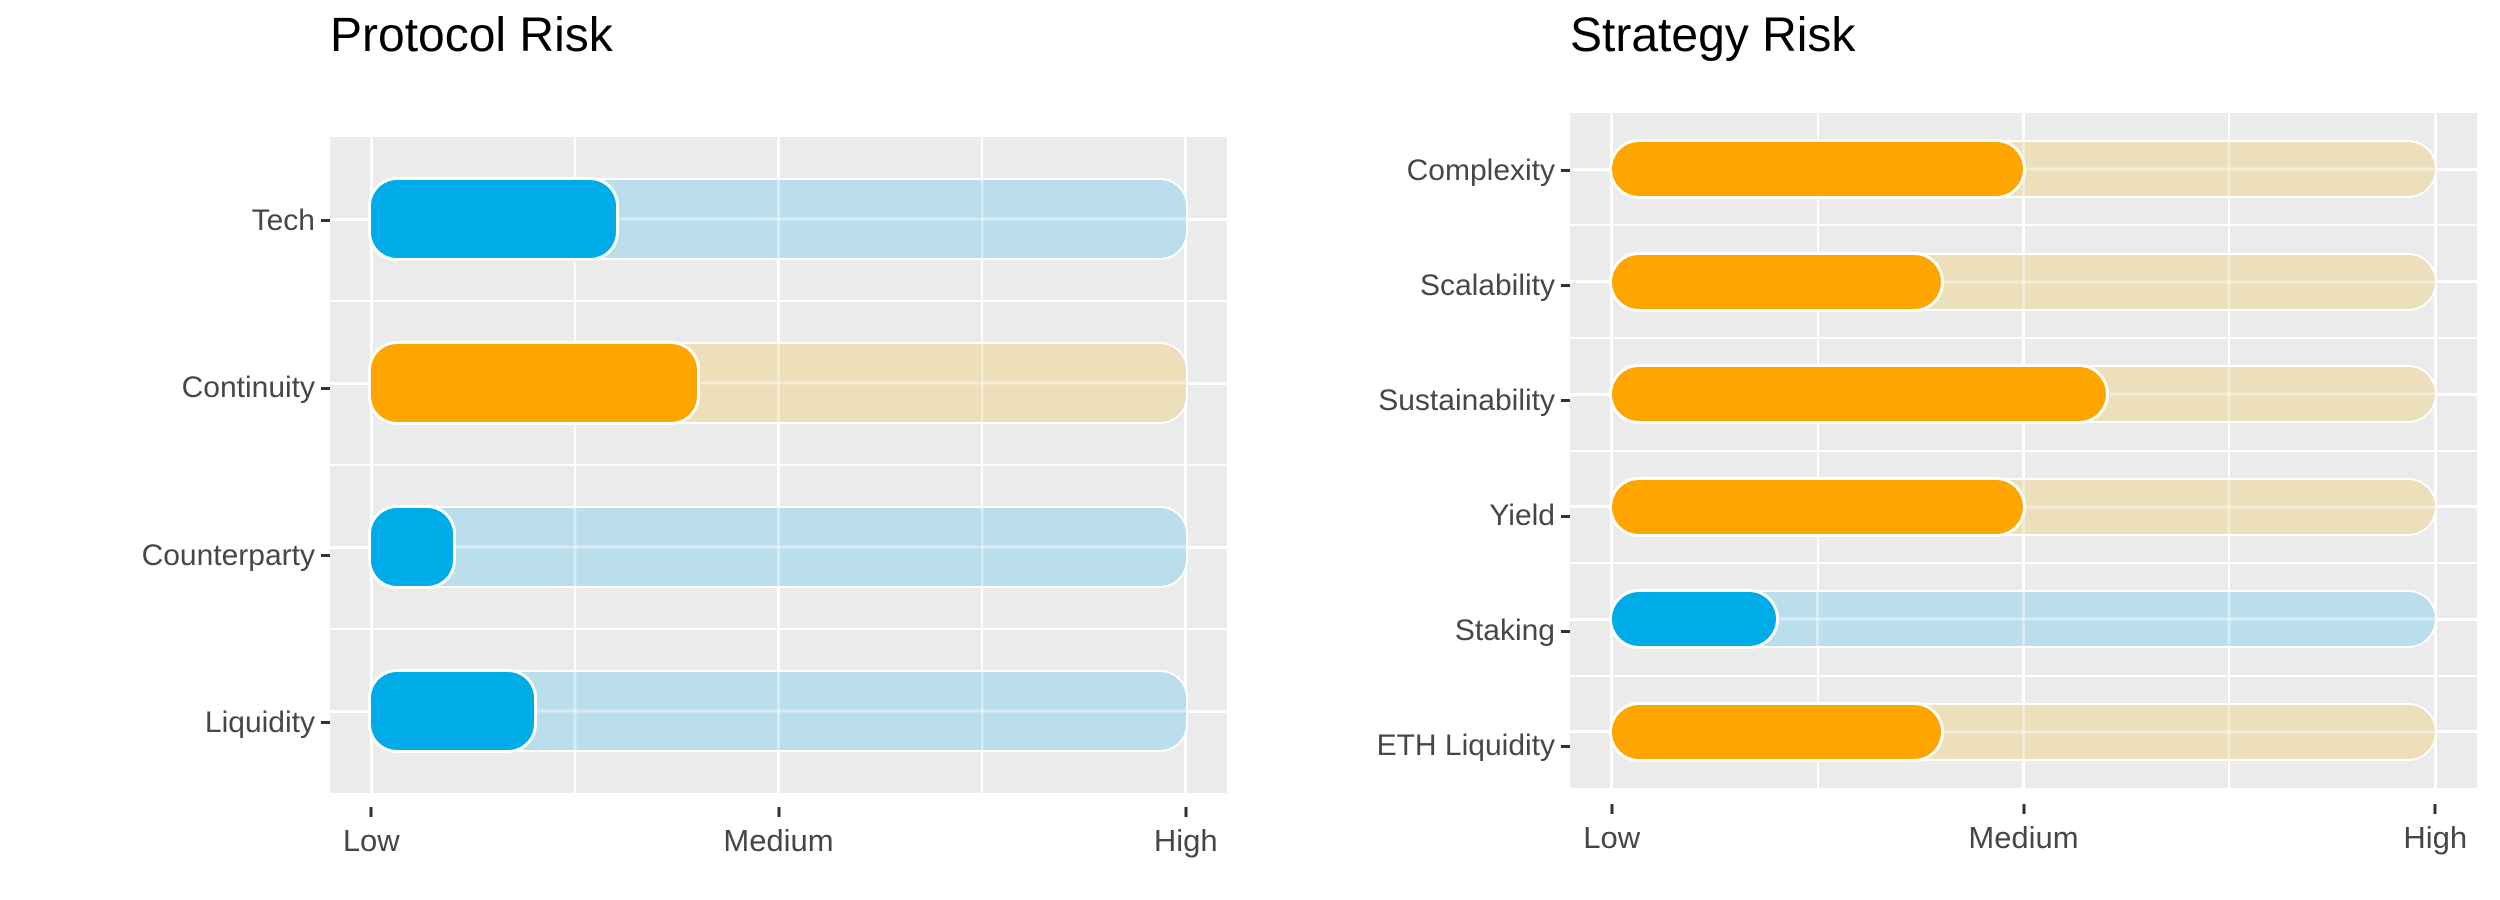 Image resolution: width=2500 pixels, height=900 pixels. What do you see at coordinates (1466, 400) in the screenshot?
I see `y-axis-label: Sustainability` at bounding box center [1466, 400].